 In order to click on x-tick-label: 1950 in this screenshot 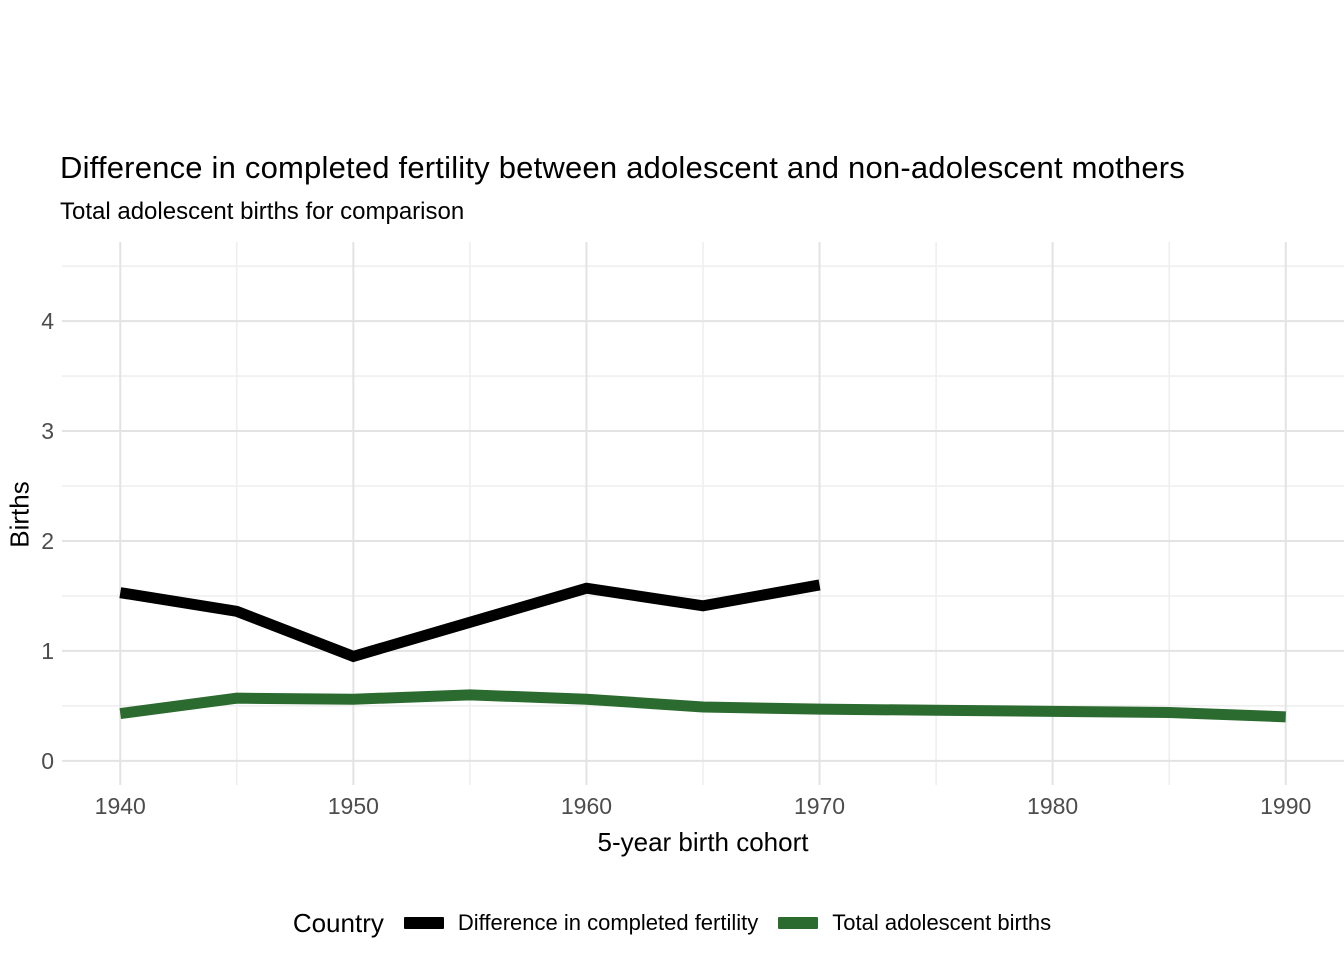, I will do `click(353, 806)`.